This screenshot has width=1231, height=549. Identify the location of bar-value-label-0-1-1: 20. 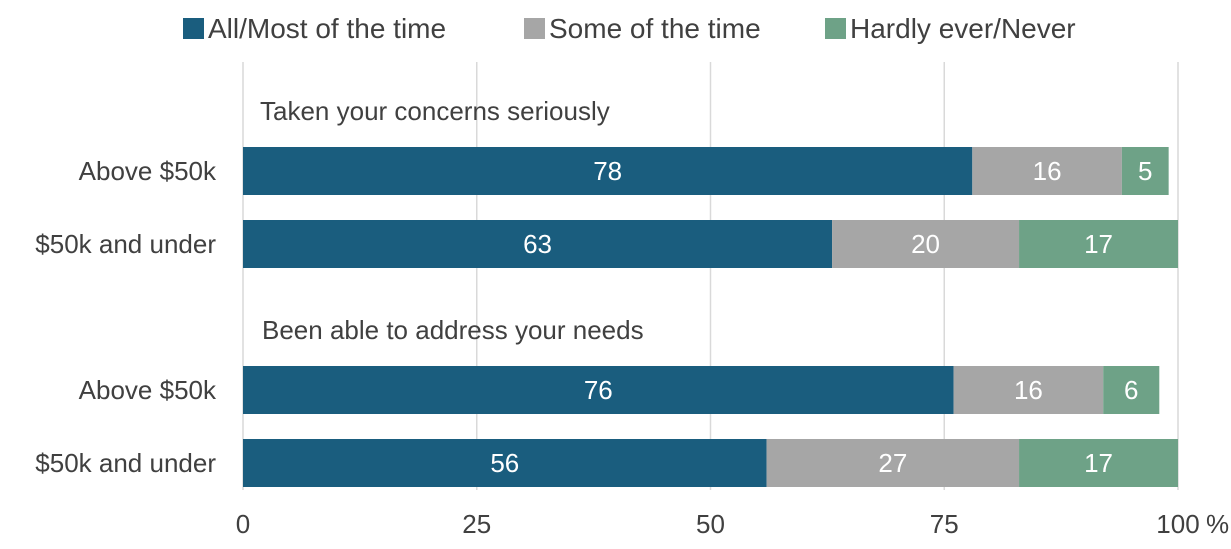
(925, 244).